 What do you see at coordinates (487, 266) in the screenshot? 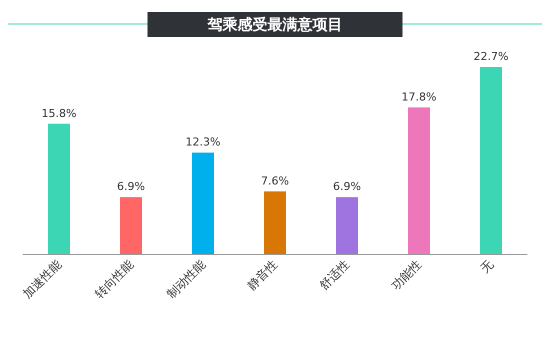
I see `x-tick-label: 无` at bounding box center [487, 266].